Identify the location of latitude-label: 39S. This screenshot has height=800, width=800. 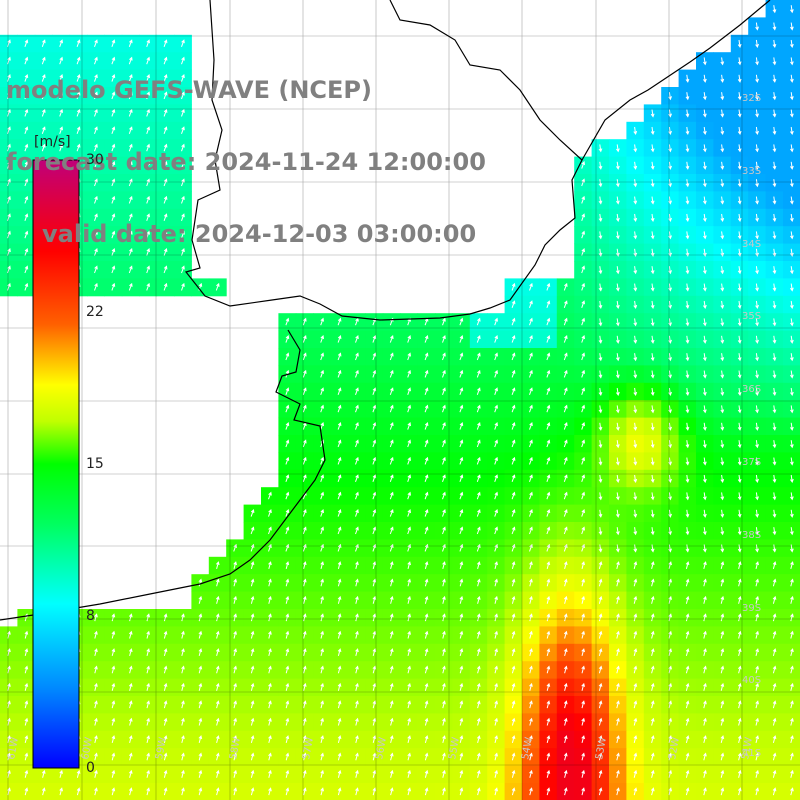
(751, 608).